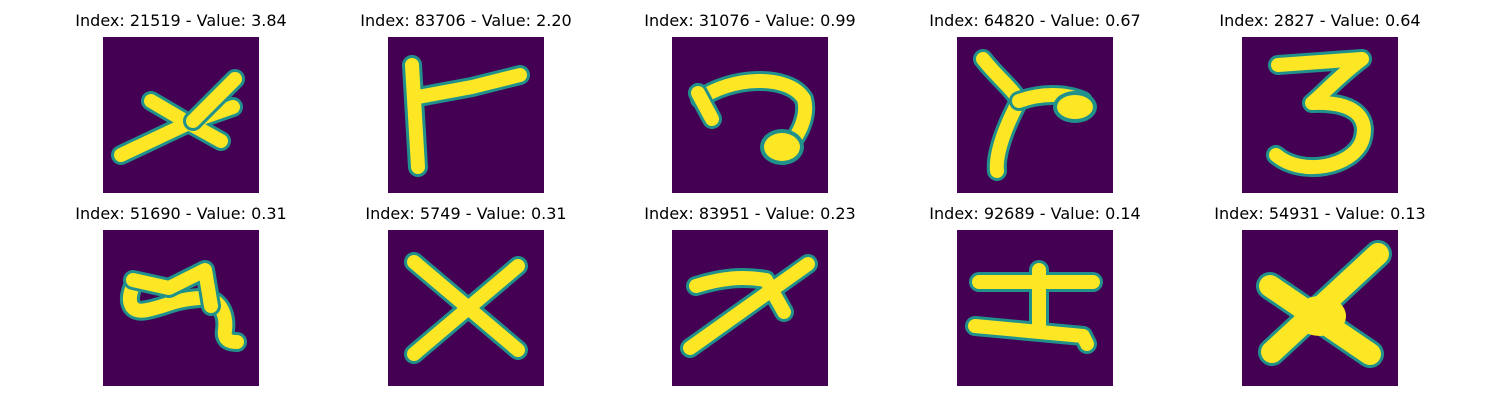 This screenshot has width=1500, height=400. I want to click on panel-title: Index: 83951 - Value: 0.23, so click(750, 213).